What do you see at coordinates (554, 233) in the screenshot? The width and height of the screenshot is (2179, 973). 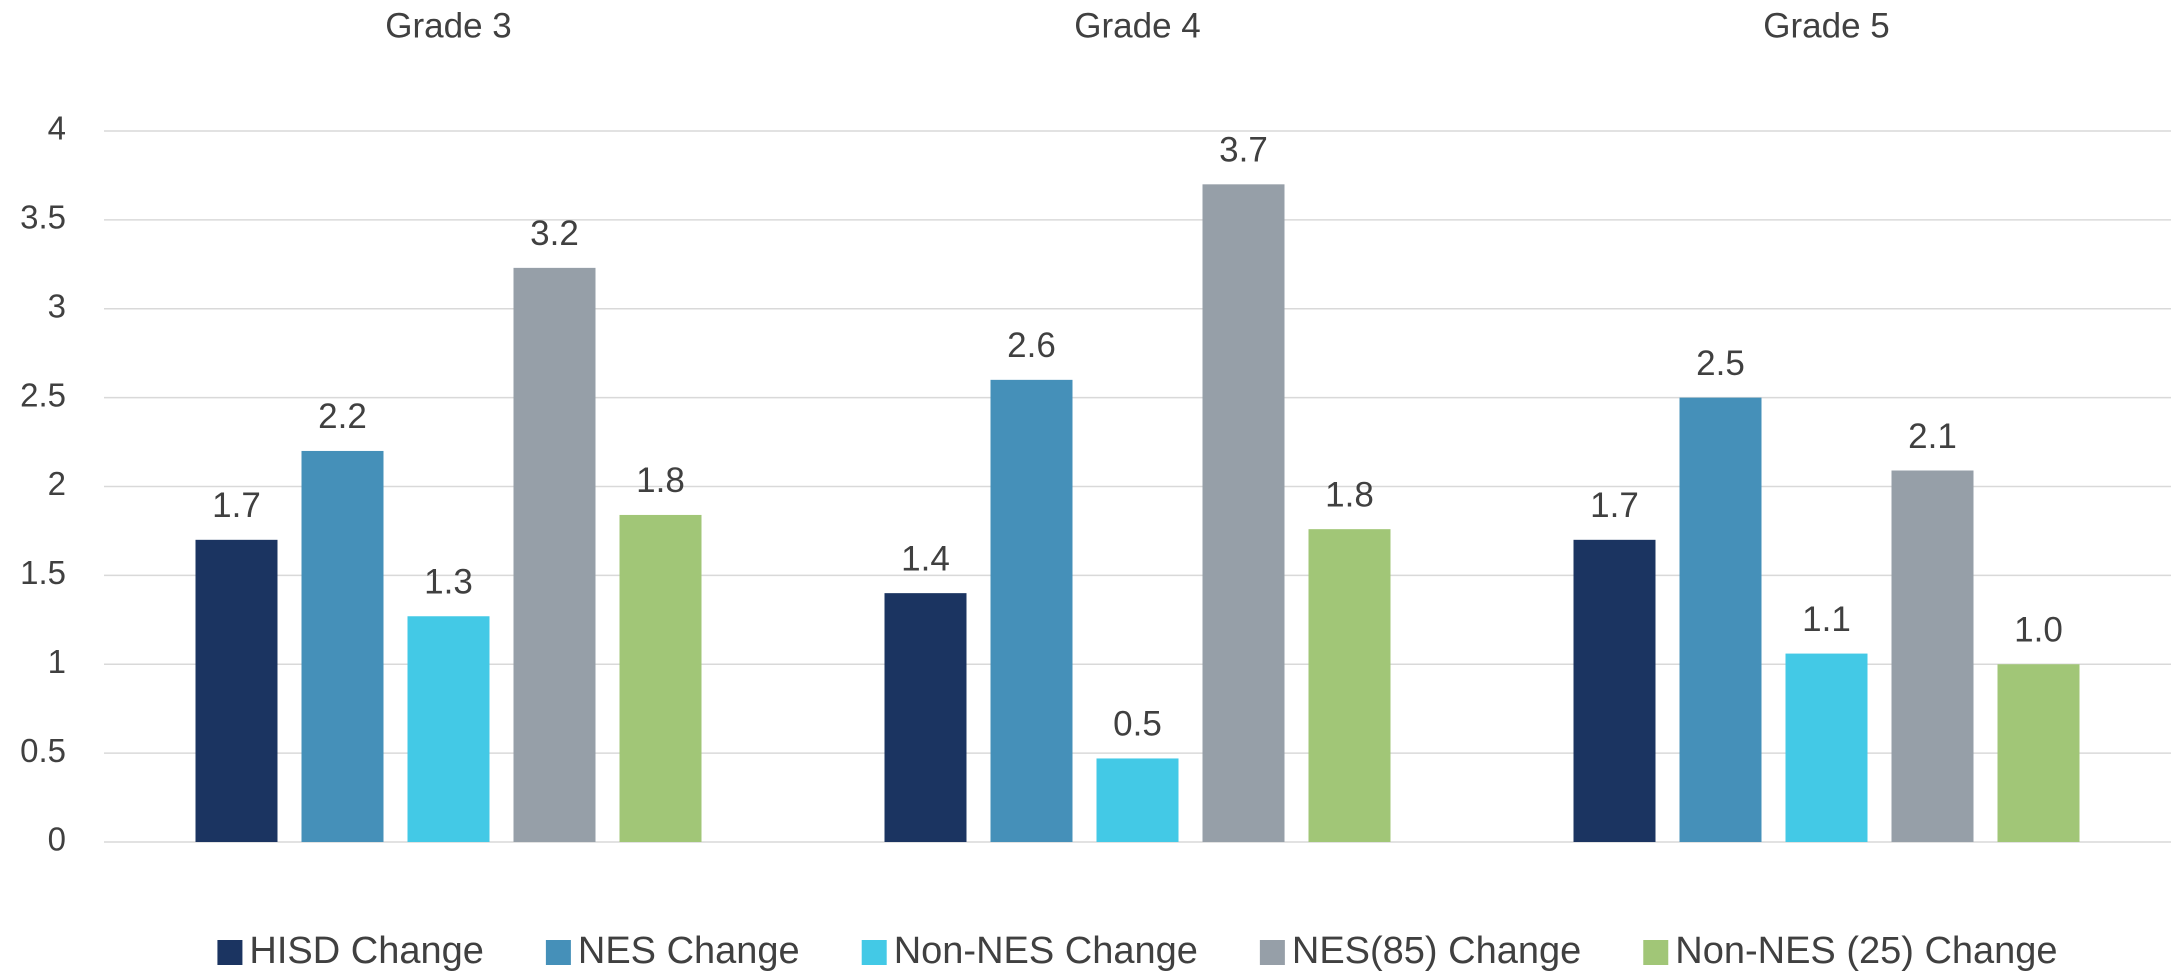 I see `data-label: 3.2` at bounding box center [554, 233].